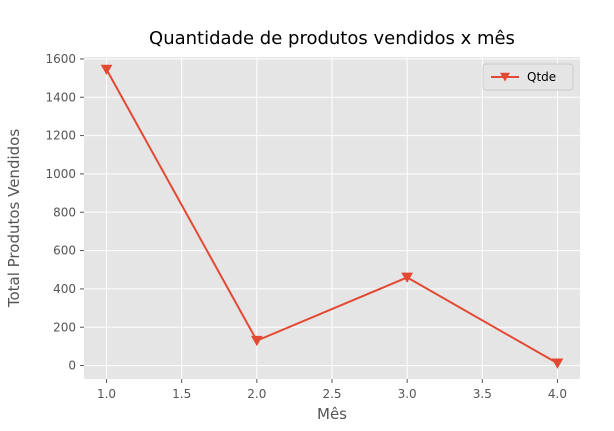 This screenshot has height=431, width=614. I want to click on y-tick-label: 0, so click(72, 366).